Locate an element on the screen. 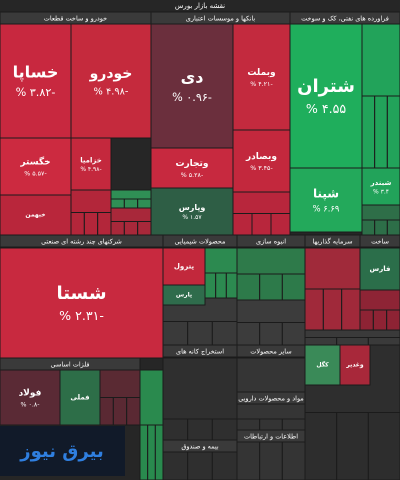 This screenshot has width=400, height=480. stock-name: خودرو is located at coordinates (111, 74).